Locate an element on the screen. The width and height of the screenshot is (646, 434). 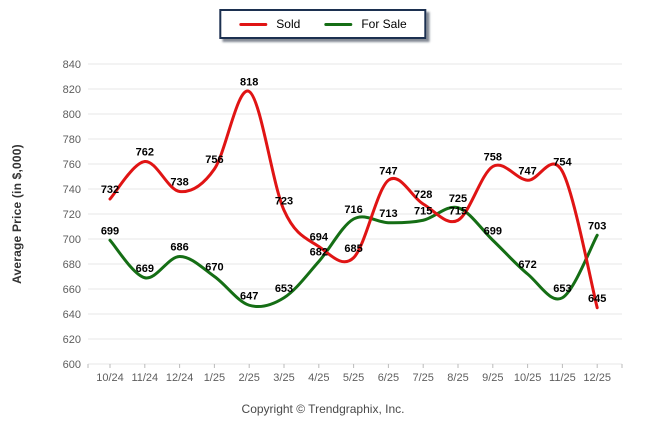
legend-item-sold: Sold is located at coordinates (269, 24).